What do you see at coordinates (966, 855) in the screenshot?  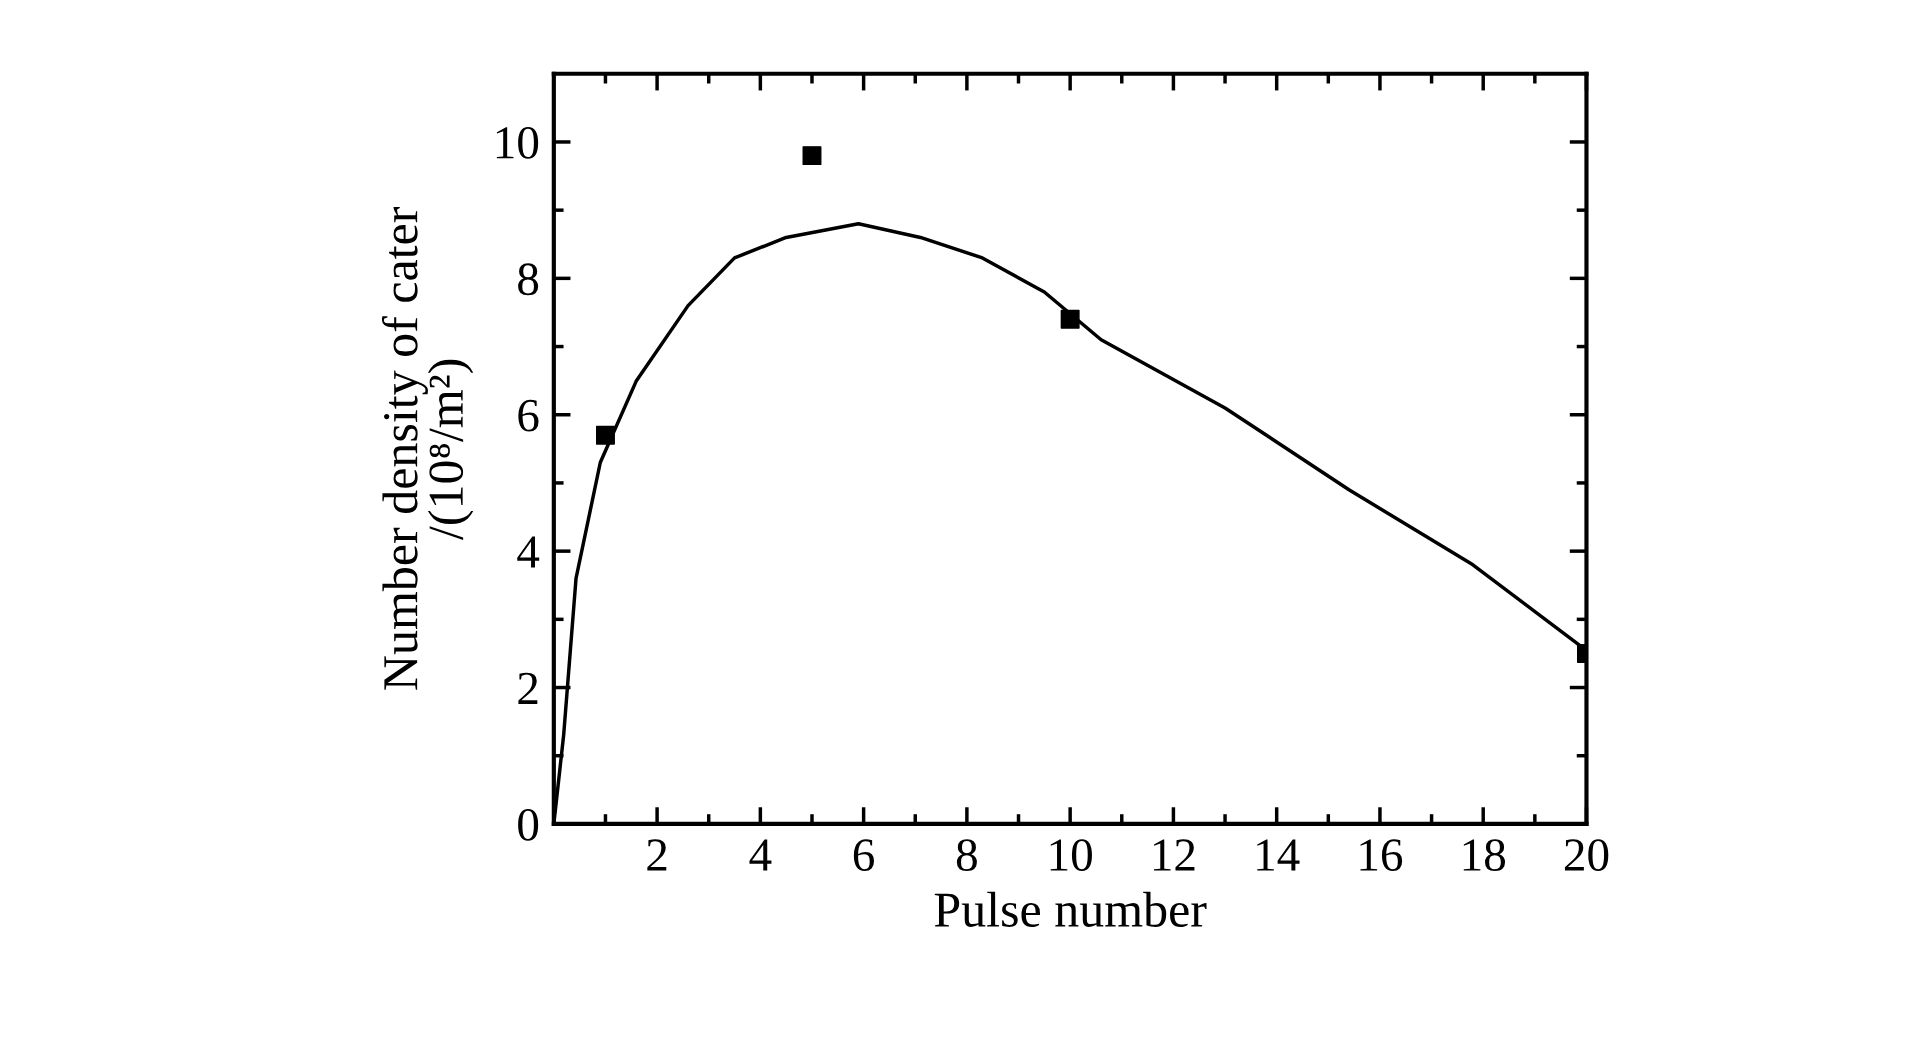 I see `x-tick-label: 8` at bounding box center [966, 855].